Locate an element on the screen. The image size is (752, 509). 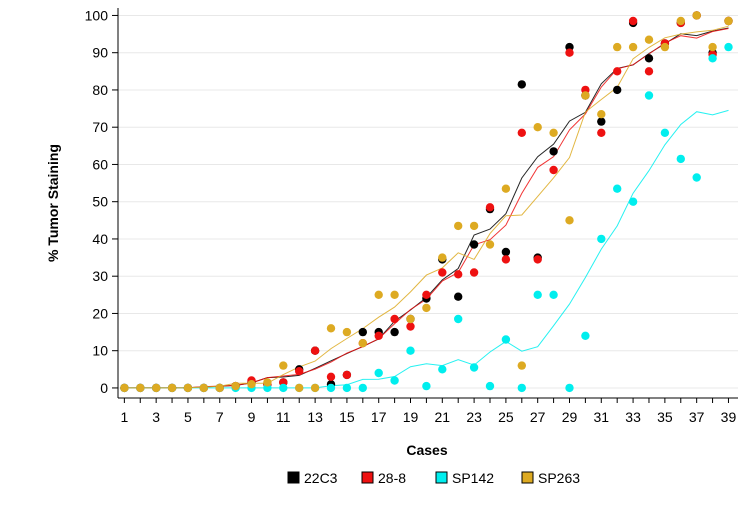
legend-label: 22C3 is located at coordinates (321, 478).